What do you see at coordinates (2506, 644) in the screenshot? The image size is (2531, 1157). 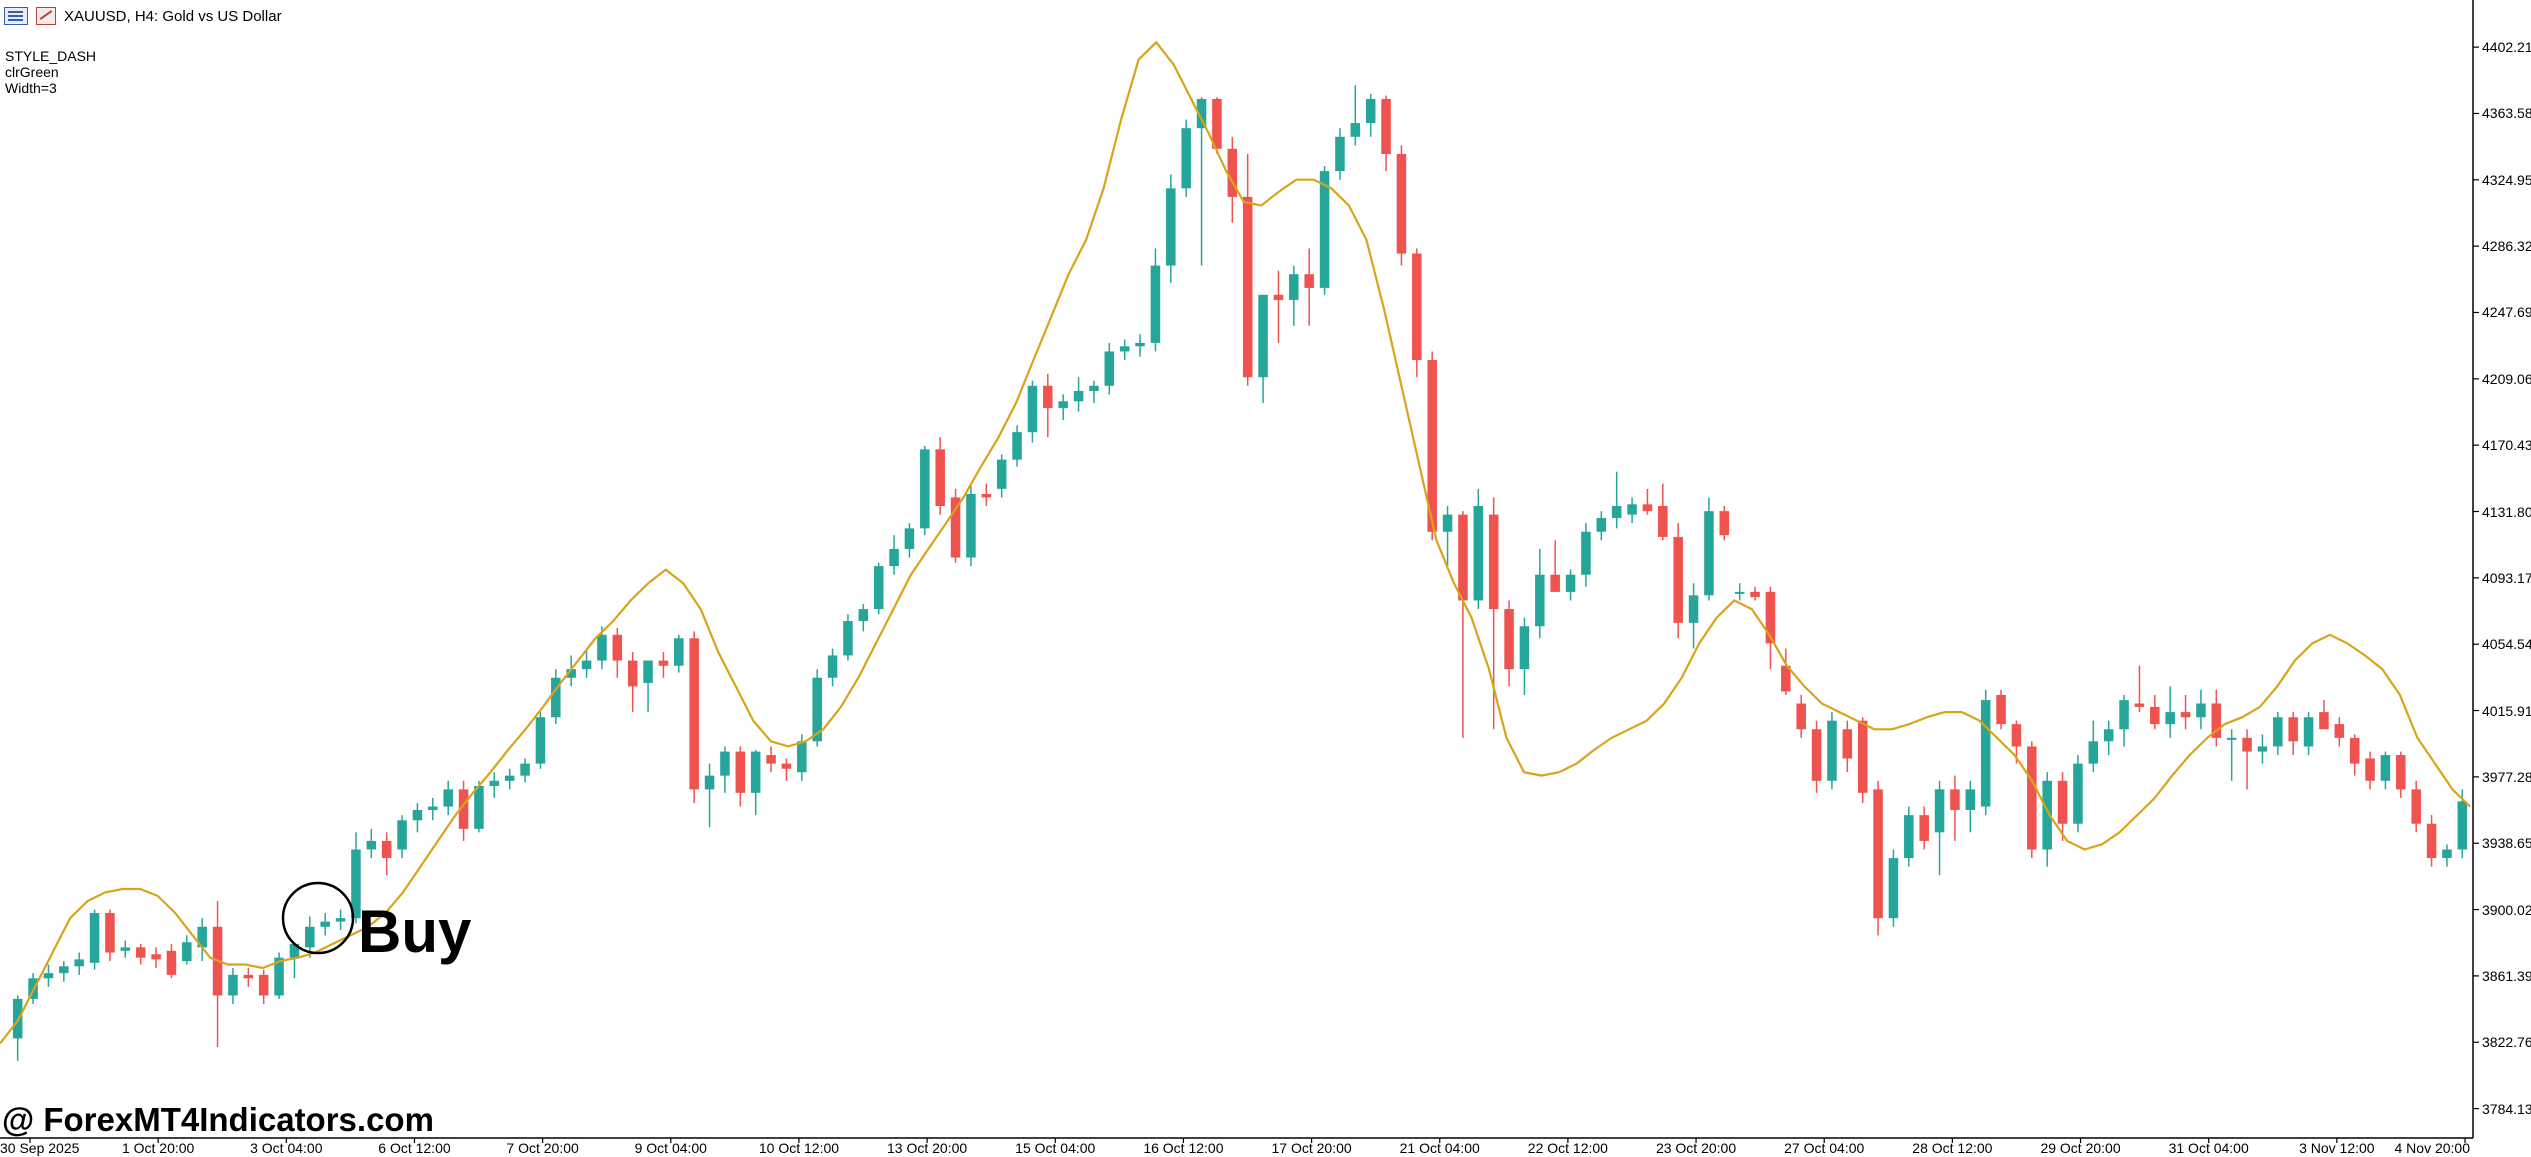 I see `price-tick-label: 4054.54` at bounding box center [2506, 644].